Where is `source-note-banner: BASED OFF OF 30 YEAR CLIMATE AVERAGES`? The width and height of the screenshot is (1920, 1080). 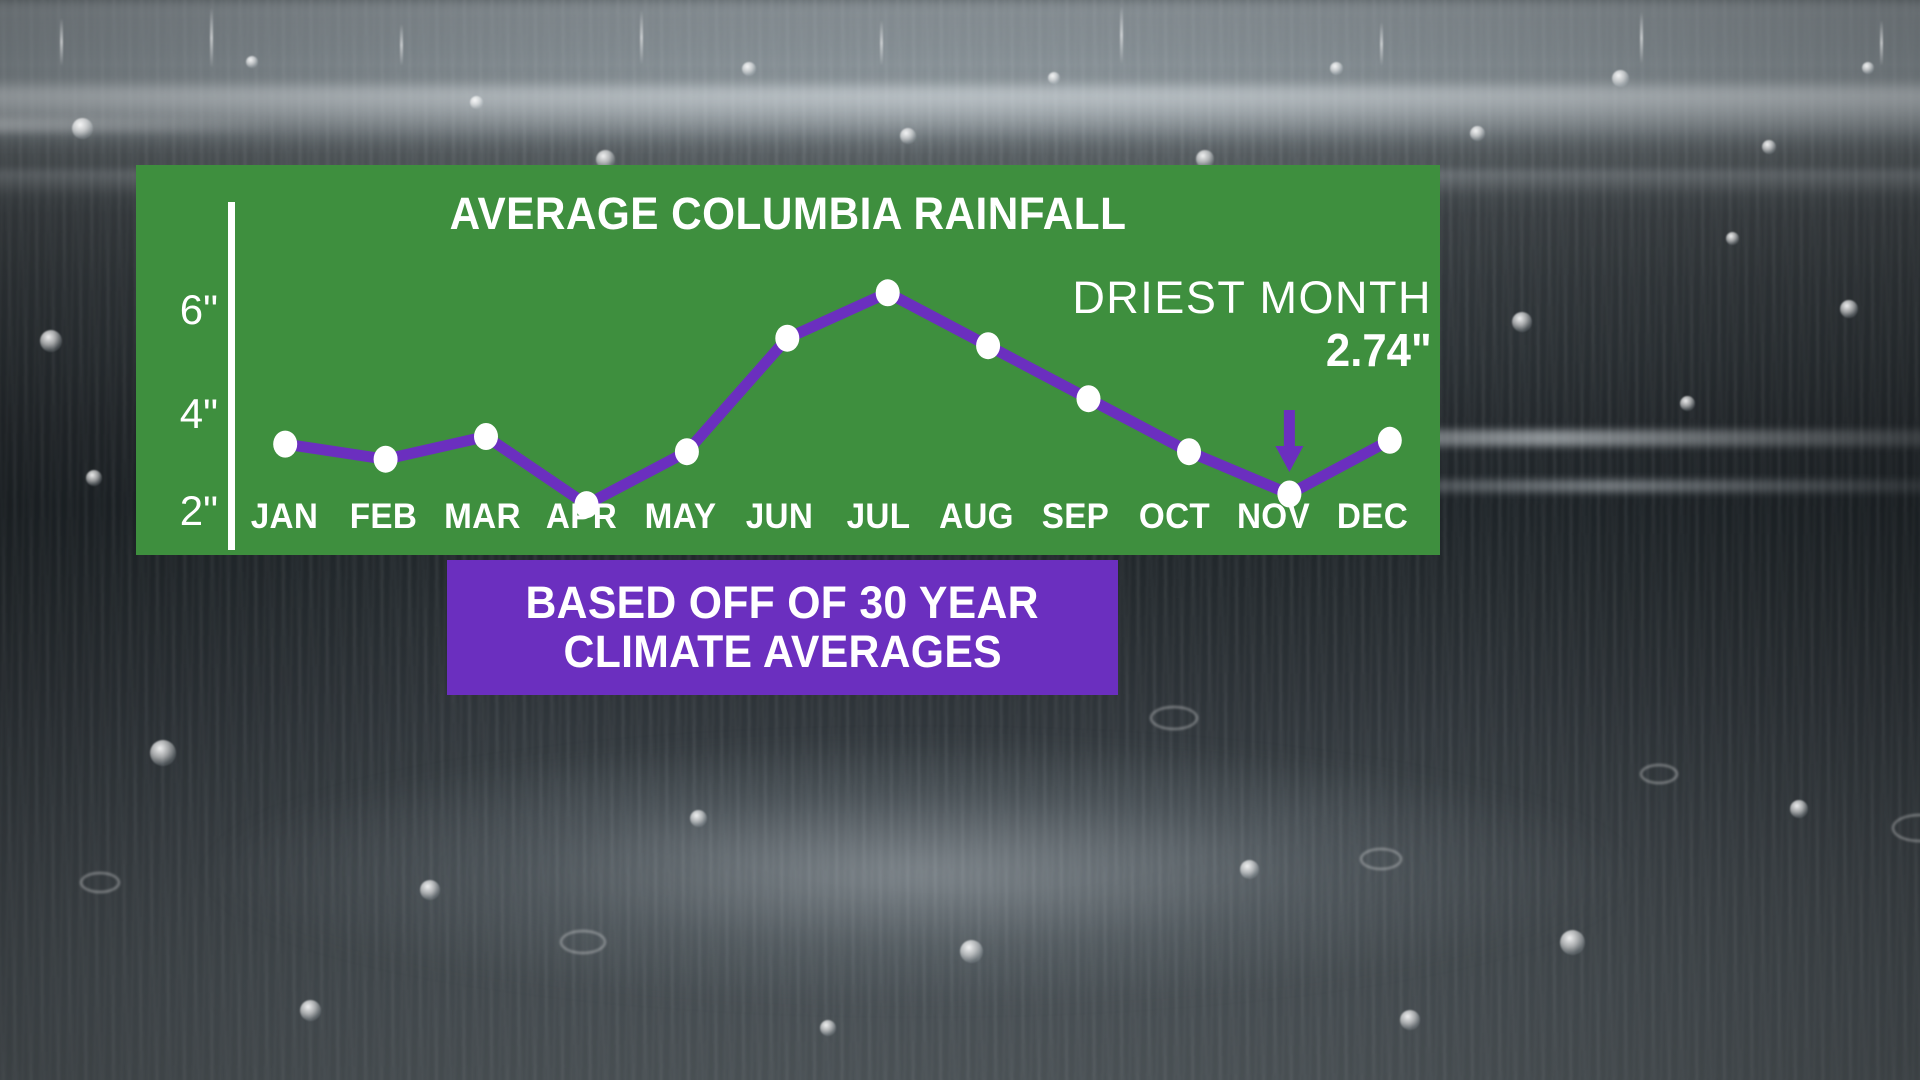
source-note-banner: BASED OFF OF 30 YEAR CLIMATE AVERAGES is located at coordinates (782, 627).